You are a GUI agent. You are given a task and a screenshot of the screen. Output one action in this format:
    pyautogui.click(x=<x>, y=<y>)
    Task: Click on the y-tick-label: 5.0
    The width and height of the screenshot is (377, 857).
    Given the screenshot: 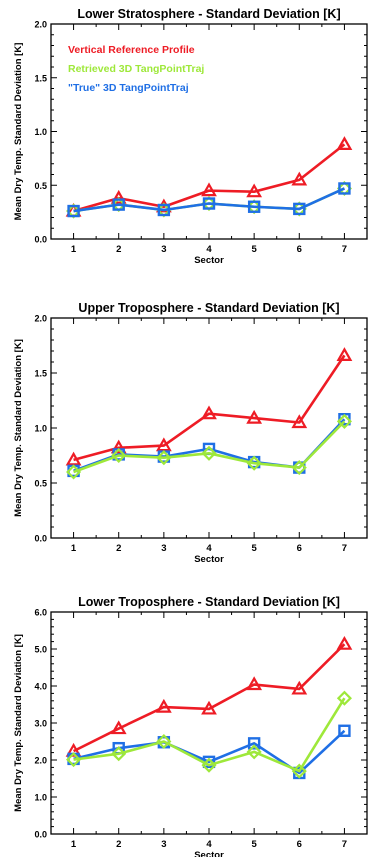 What is the action you would take?
    pyautogui.click(x=40, y=650)
    